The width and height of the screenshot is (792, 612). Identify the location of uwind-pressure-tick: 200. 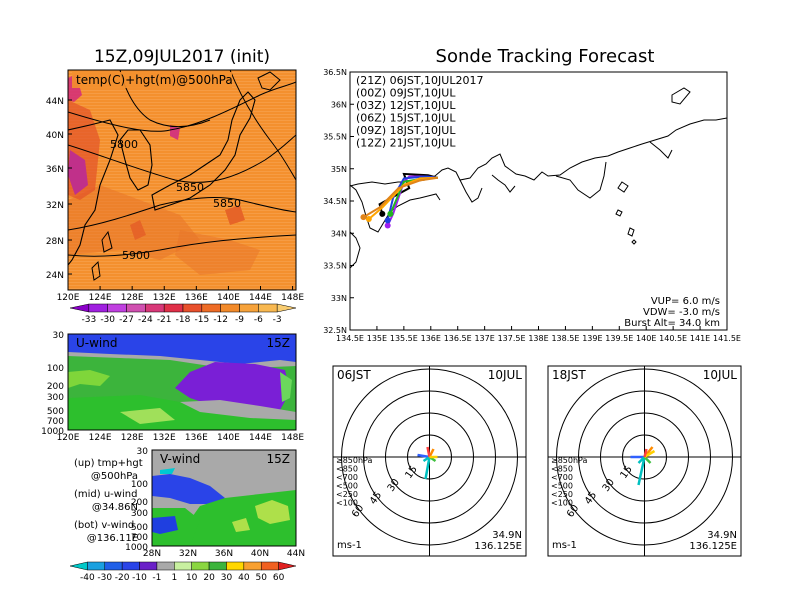
(55, 387).